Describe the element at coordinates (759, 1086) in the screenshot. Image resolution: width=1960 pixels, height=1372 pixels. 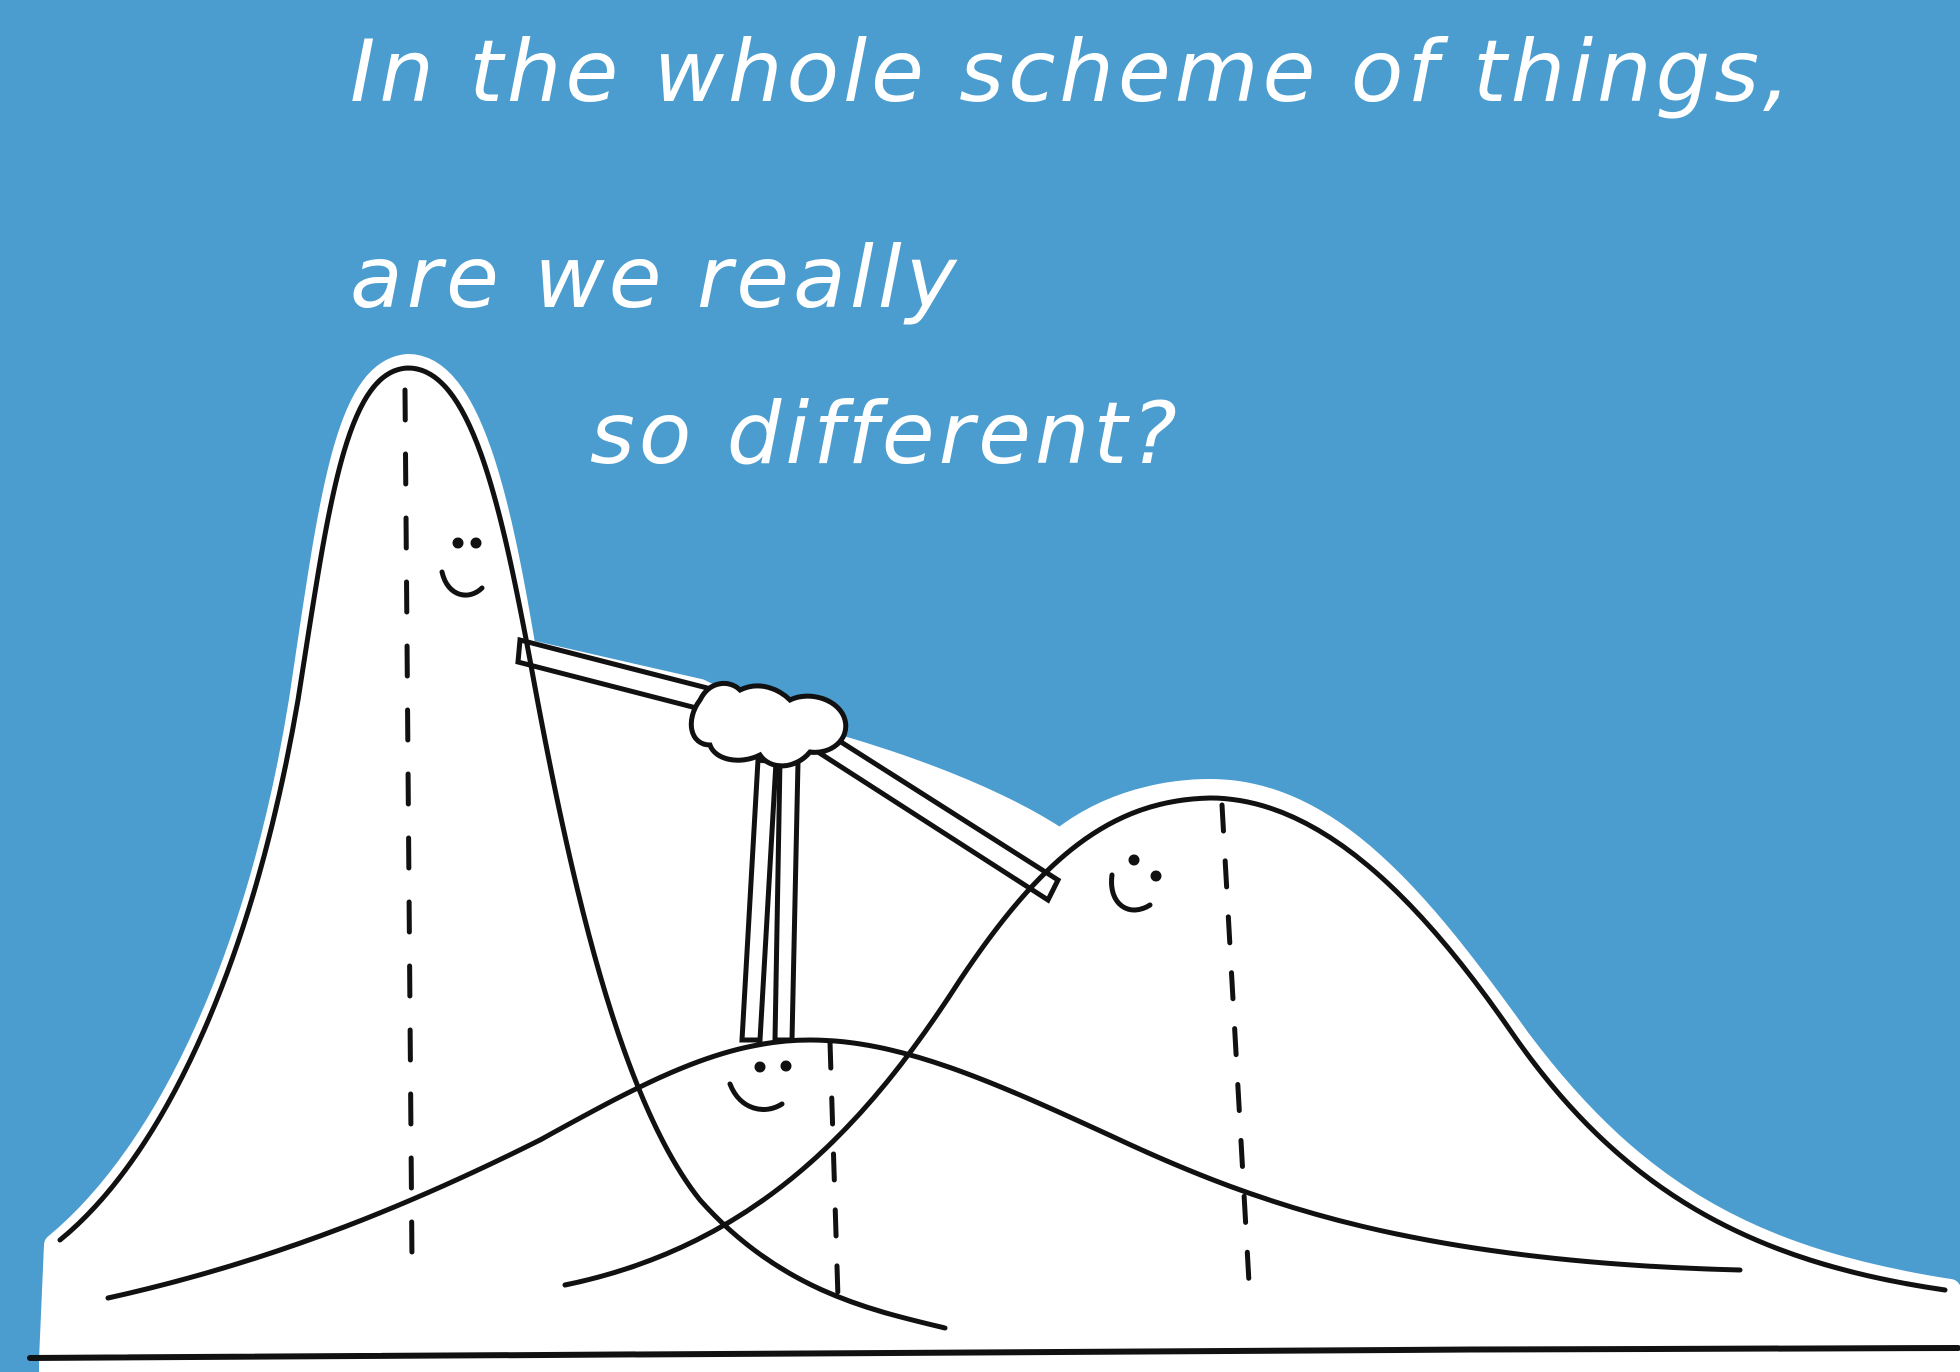
I see `low-curve-face` at that location.